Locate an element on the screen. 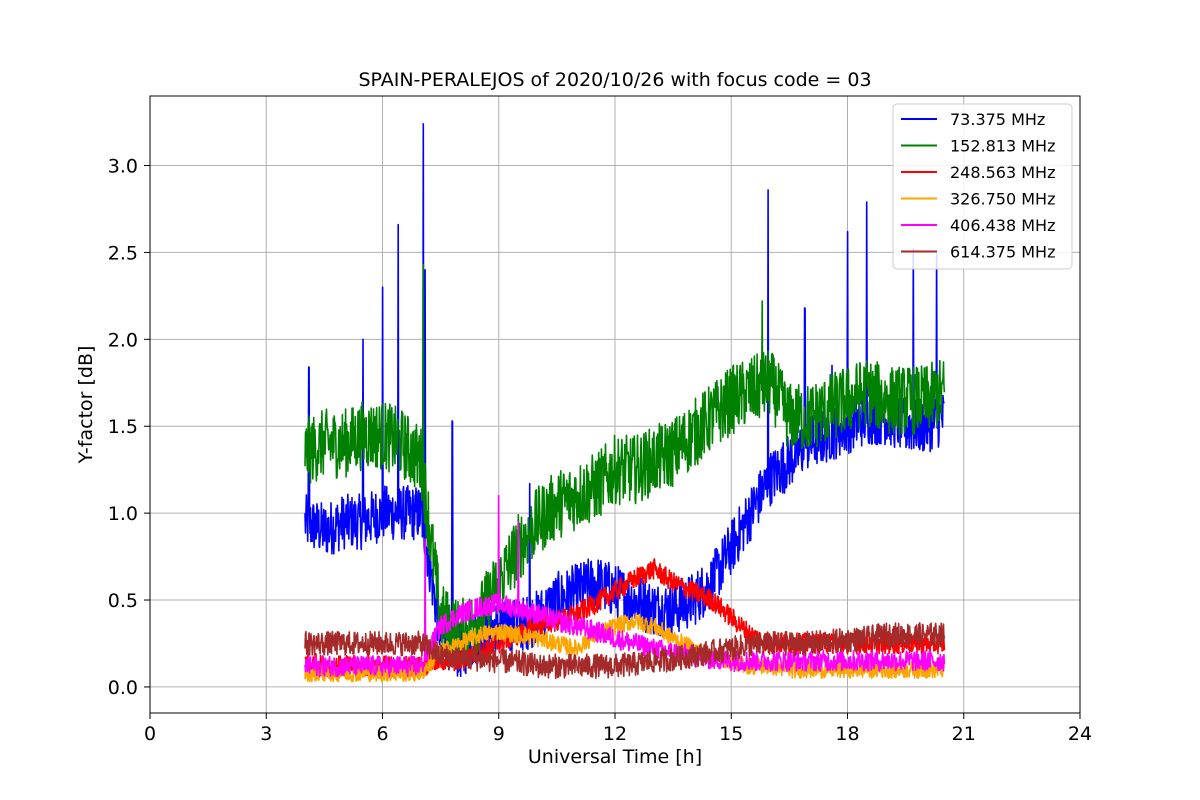 This screenshot has height=800, width=1200. x-tick-label: 9 is located at coordinates (499, 734).